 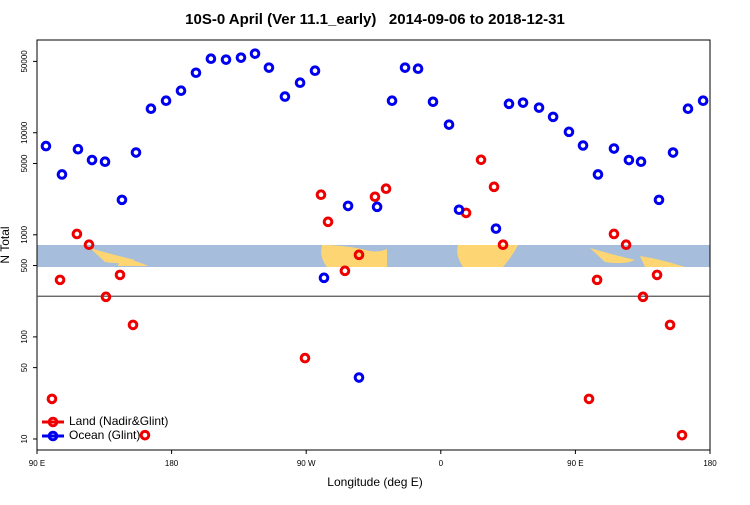 What do you see at coordinates (24, 61) in the screenshot?
I see `y-tick-label: 50000` at bounding box center [24, 61].